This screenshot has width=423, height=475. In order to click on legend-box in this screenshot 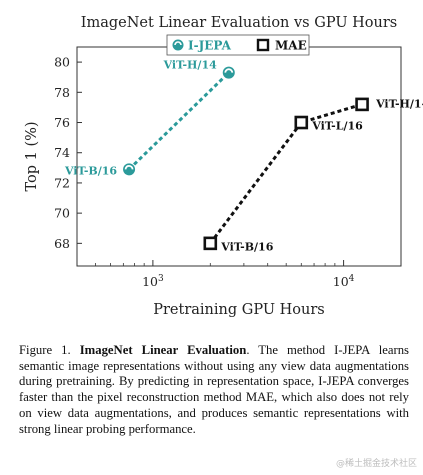, I will do `click(238, 45)`.